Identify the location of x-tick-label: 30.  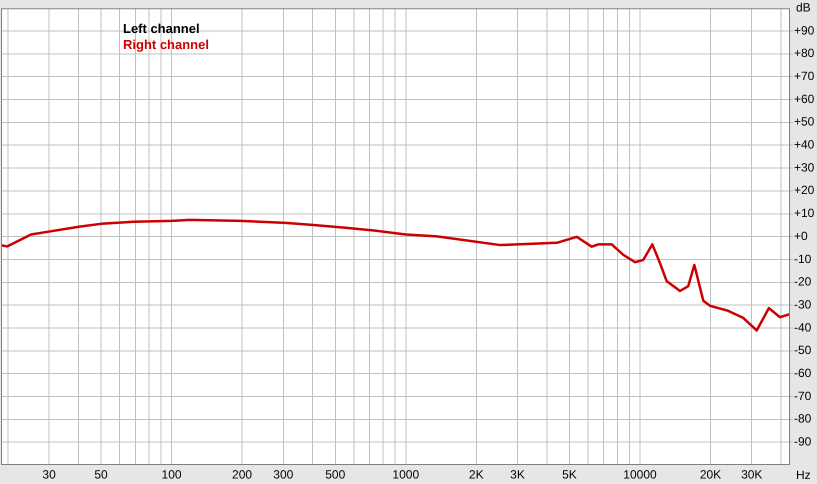
(49, 475).